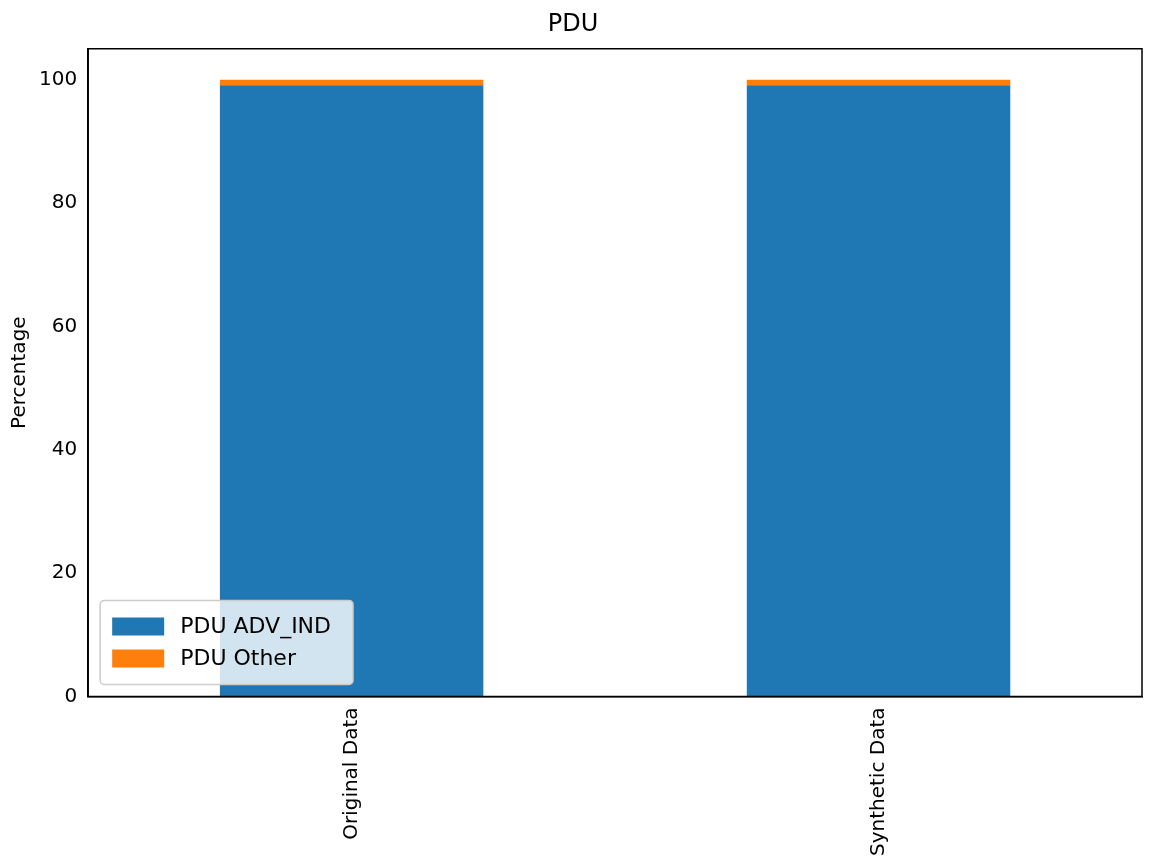 The height and width of the screenshot is (861, 1156). What do you see at coordinates (238, 658) in the screenshot?
I see `legend-label: PDU Other` at bounding box center [238, 658].